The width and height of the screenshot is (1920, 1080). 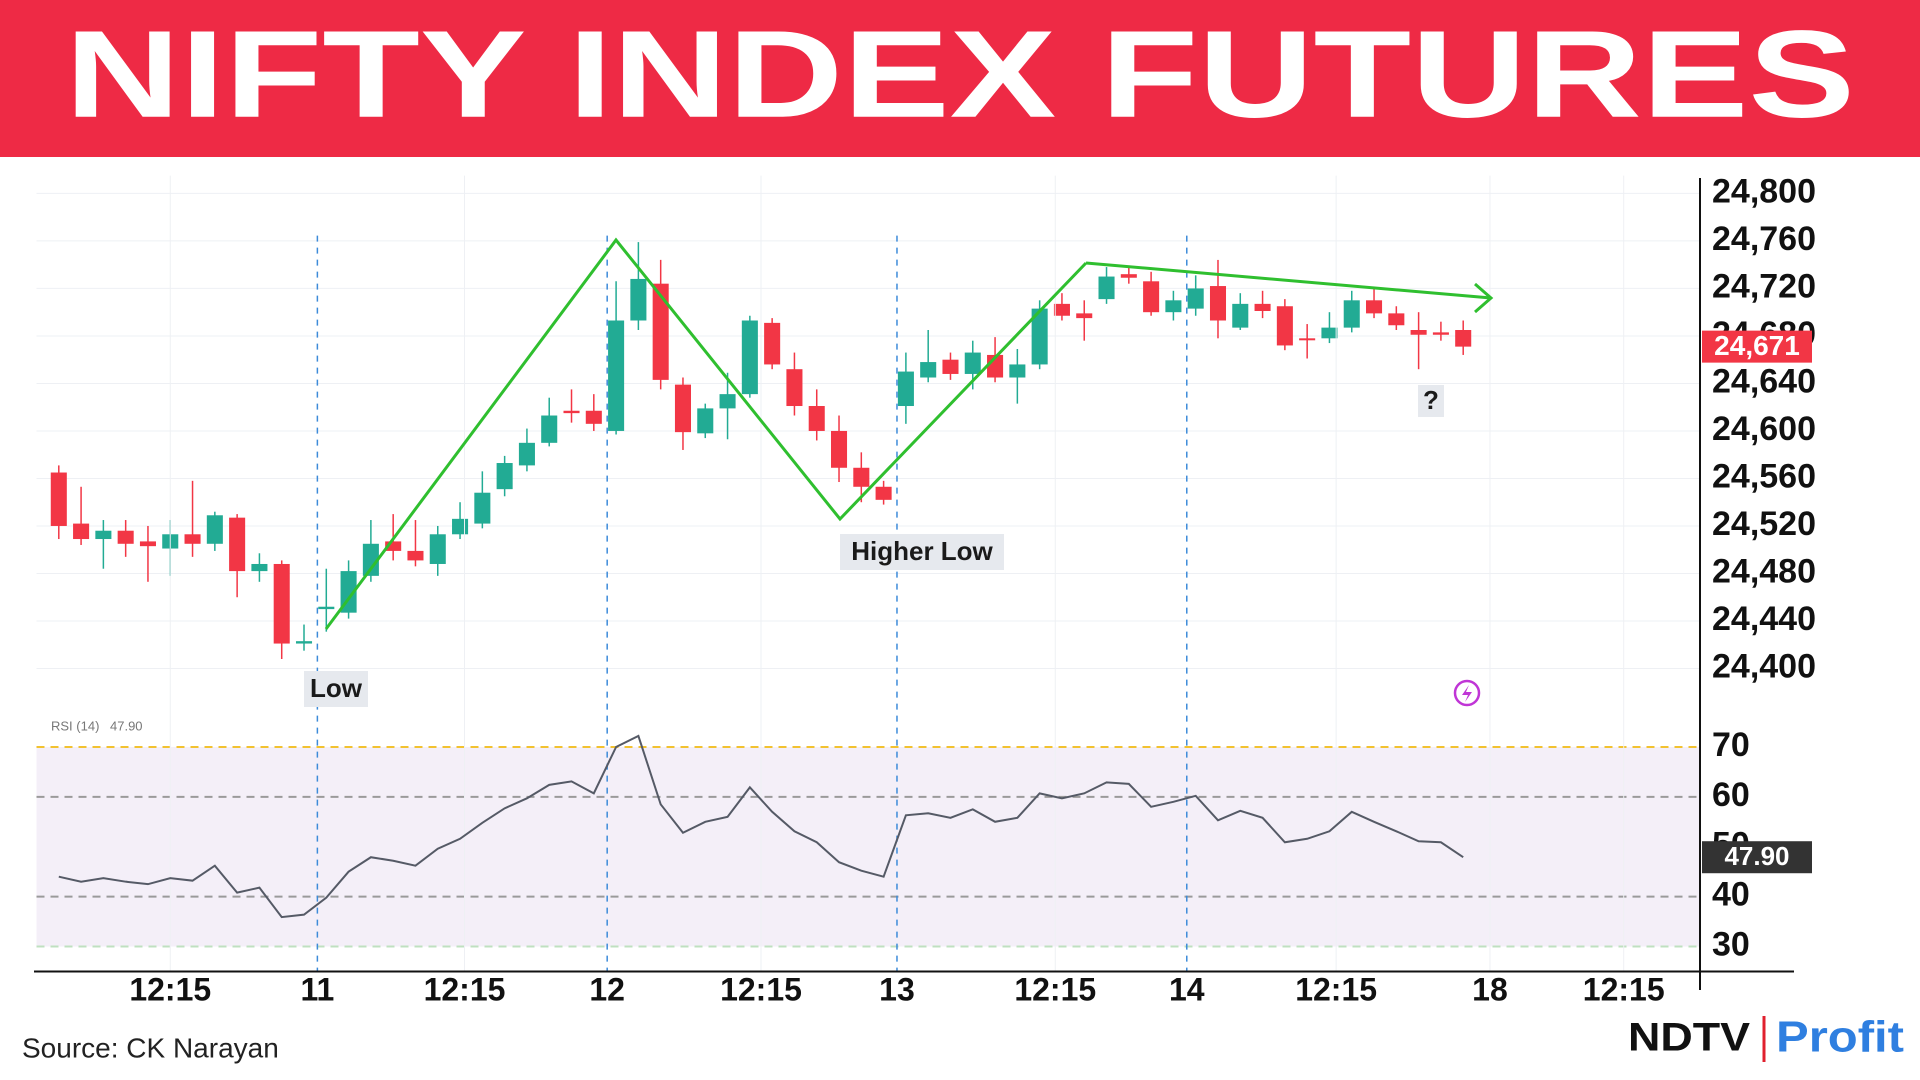 What do you see at coordinates (1731, 945) in the screenshot?
I see `y-tick-label: 30` at bounding box center [1731, 945].